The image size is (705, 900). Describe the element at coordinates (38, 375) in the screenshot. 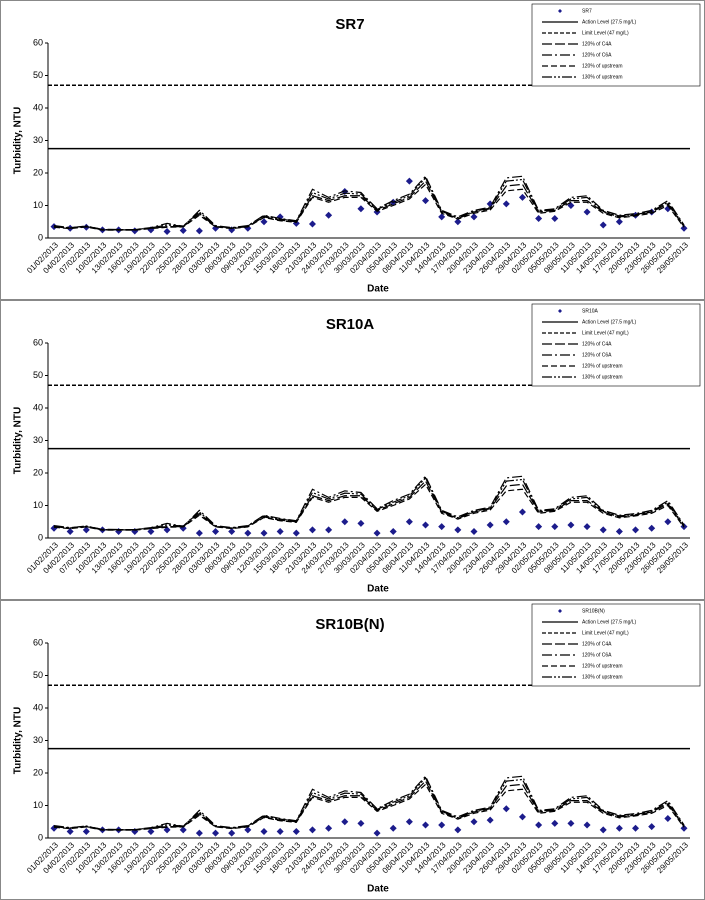

I see `y-tick-label: 50` at that location.